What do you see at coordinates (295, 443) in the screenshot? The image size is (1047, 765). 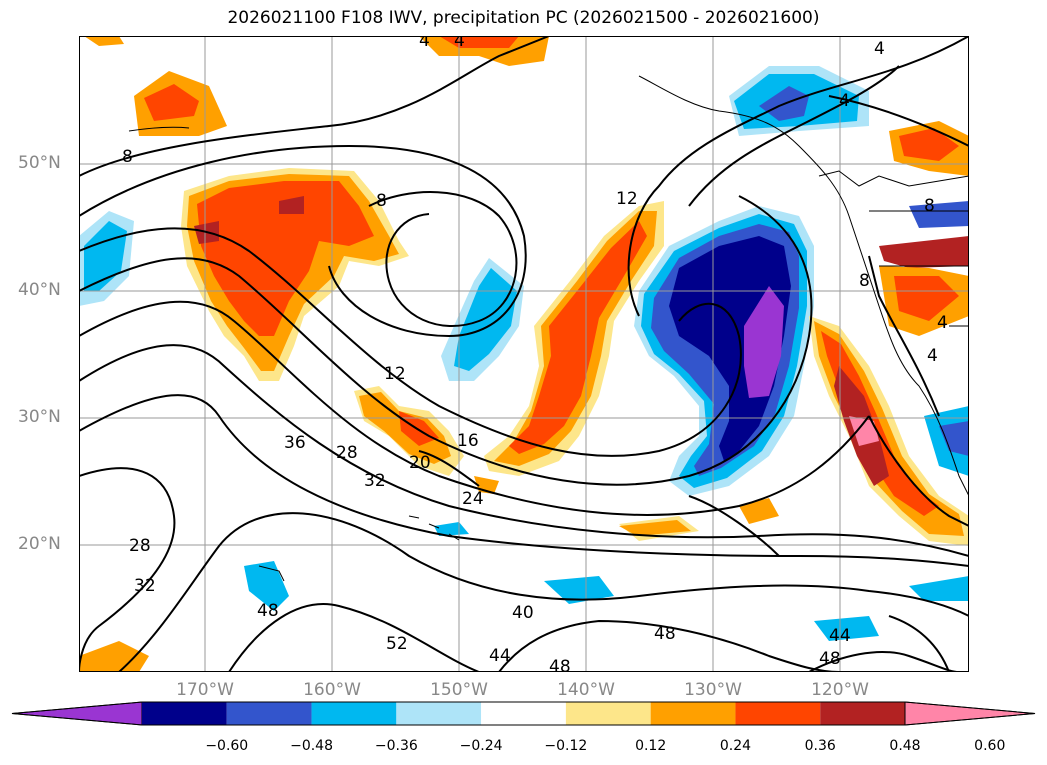 I see `contour-label: 36` at bounding box center [295, 443].